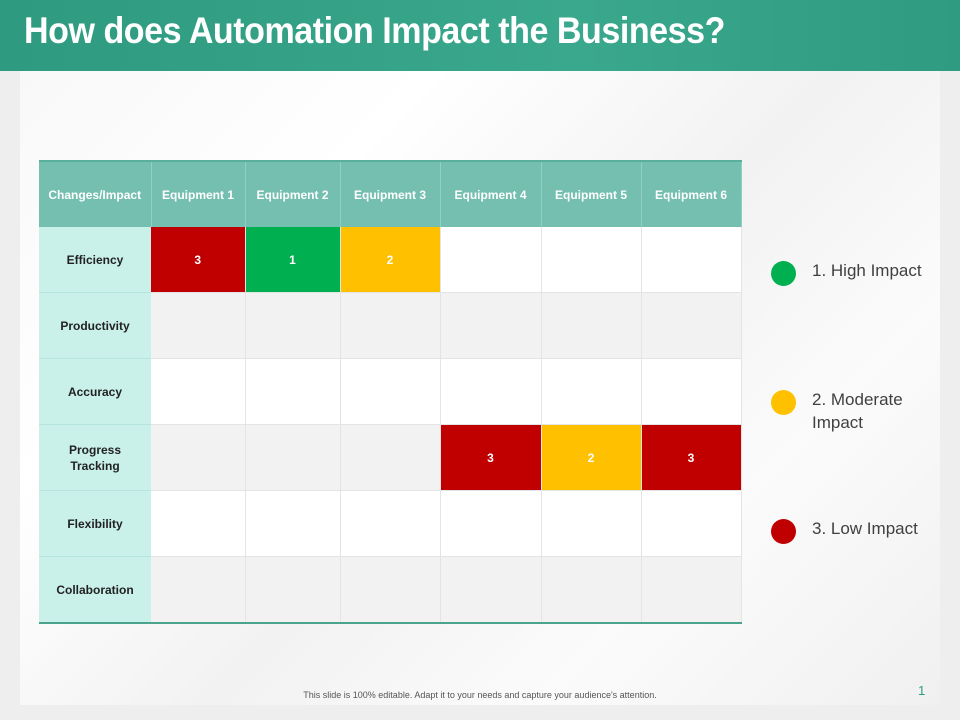 This screenshot has width=960, height=720. What do you see at coordinates (95, 325) in the screenshot?
I see `row-label: Productivity` at bounding box center [95, 325].